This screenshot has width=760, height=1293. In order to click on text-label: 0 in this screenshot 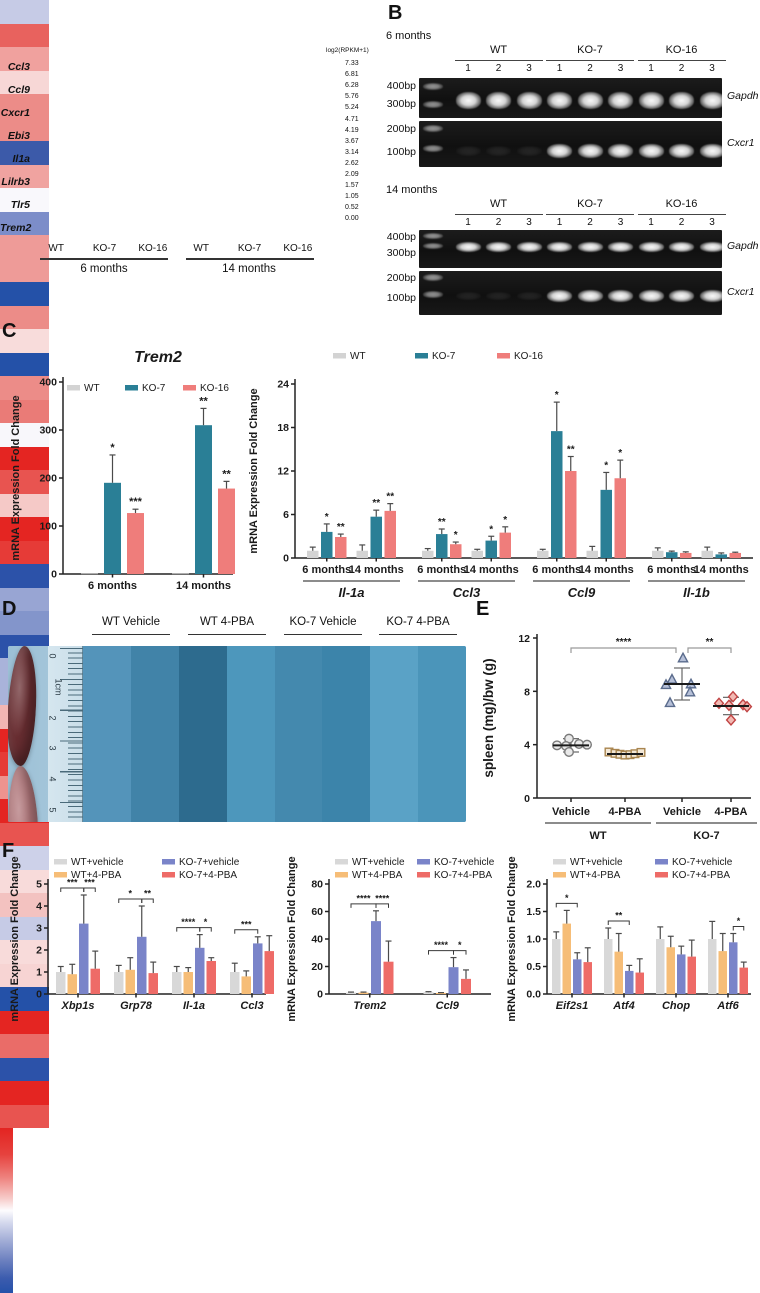, I will do `click(286, 559)`.